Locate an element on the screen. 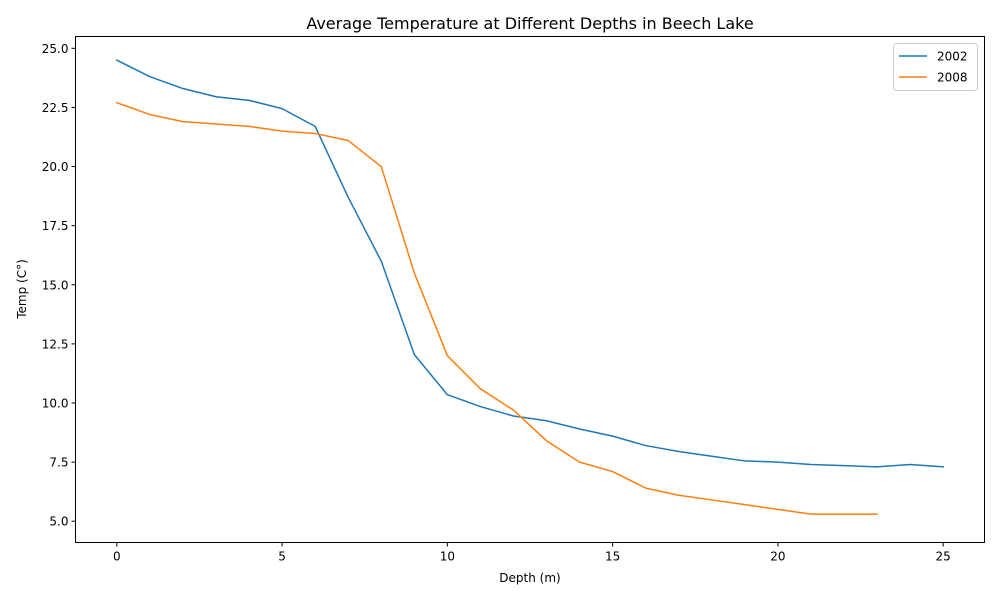 The width and height of the screenshot is (1000, 600). y-tick-label: 20.0 is located at coordinates (55, 167).